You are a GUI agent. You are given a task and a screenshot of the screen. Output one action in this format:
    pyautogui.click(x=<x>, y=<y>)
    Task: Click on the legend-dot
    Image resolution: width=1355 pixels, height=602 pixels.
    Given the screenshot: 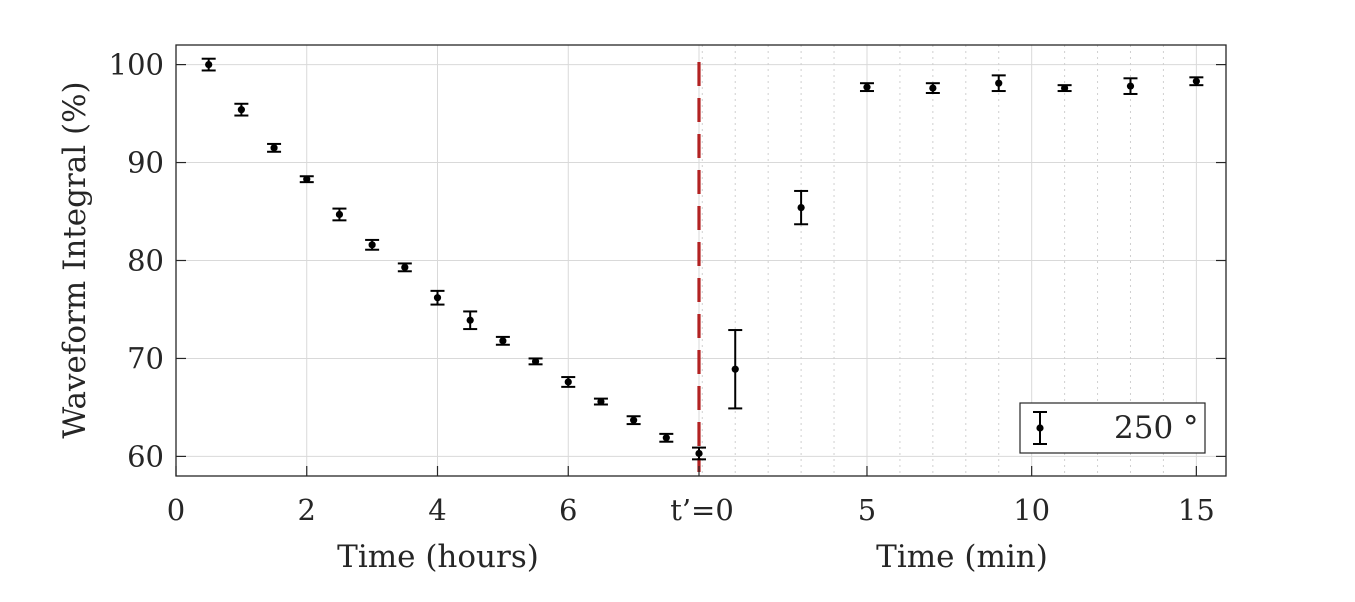 What is the action you would take?
    pyautogui.click(x=1040, y=428)
    